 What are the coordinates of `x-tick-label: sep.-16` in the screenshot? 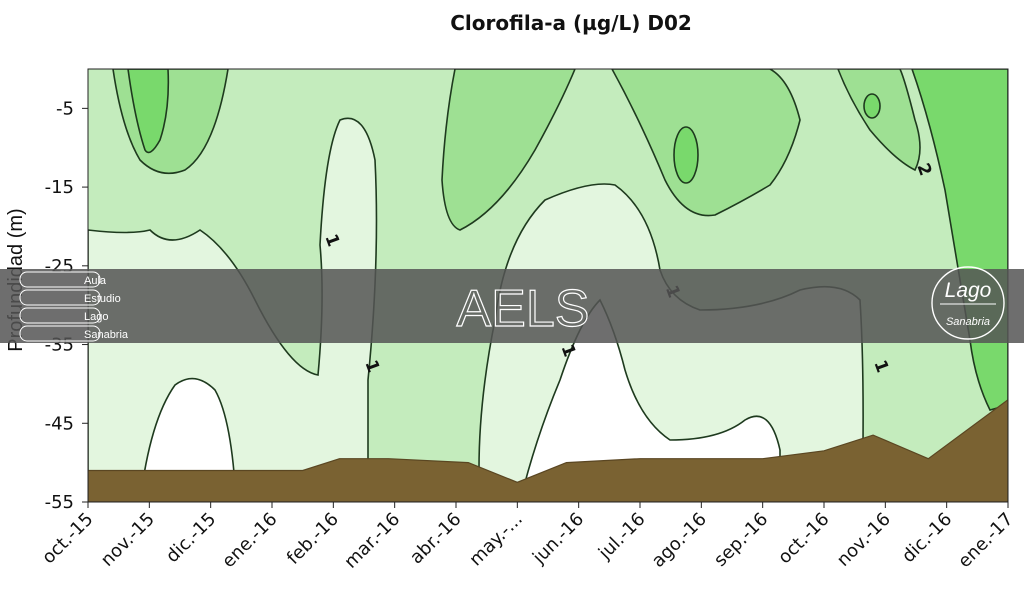 It's located at (741, 540).